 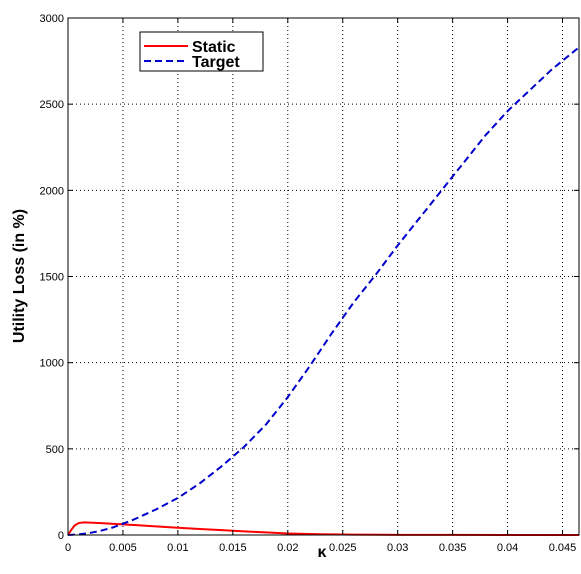 What do you see at coordinates (52, 105) in the screenshot?
I see `y-tick-label: 2500` at bounding box center [52, 105].